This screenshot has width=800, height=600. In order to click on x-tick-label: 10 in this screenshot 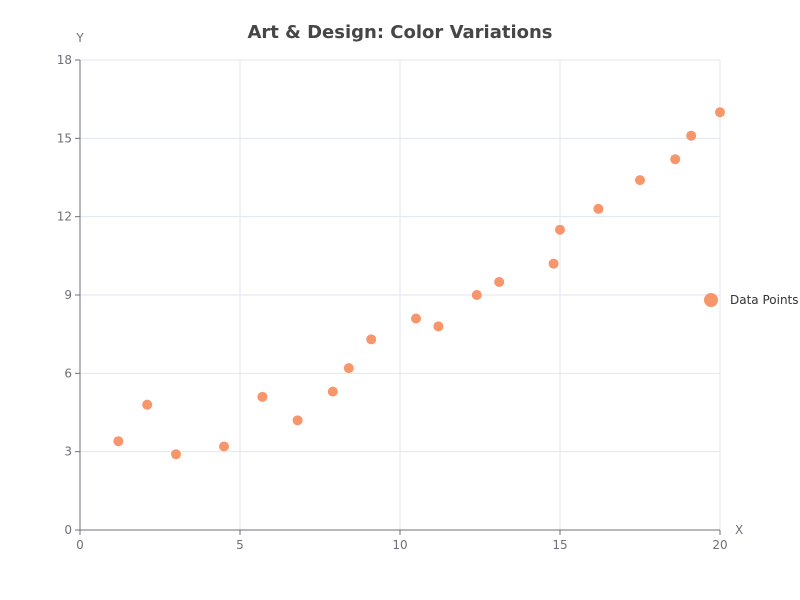, I will do `click(399, 545)`.